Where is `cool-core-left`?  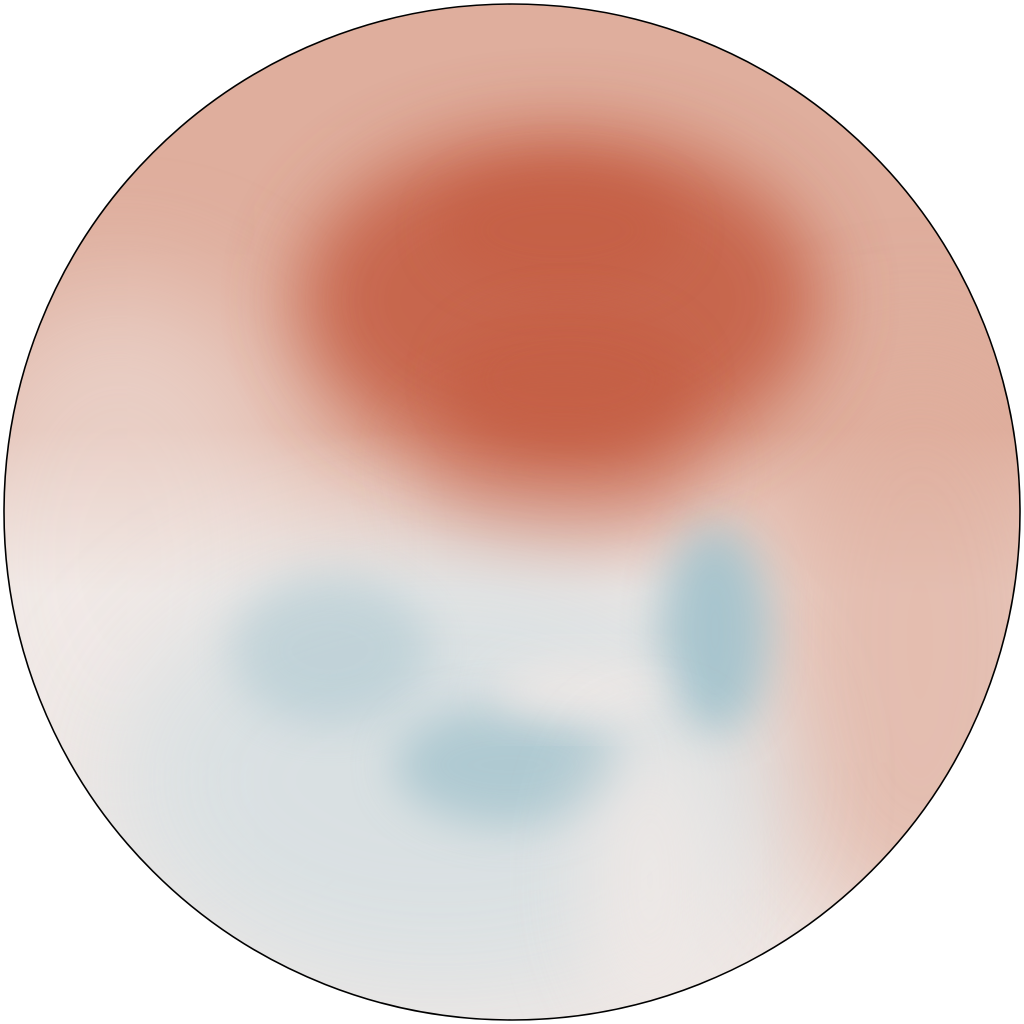 cool-core-left is located at coordinates (330, 650).